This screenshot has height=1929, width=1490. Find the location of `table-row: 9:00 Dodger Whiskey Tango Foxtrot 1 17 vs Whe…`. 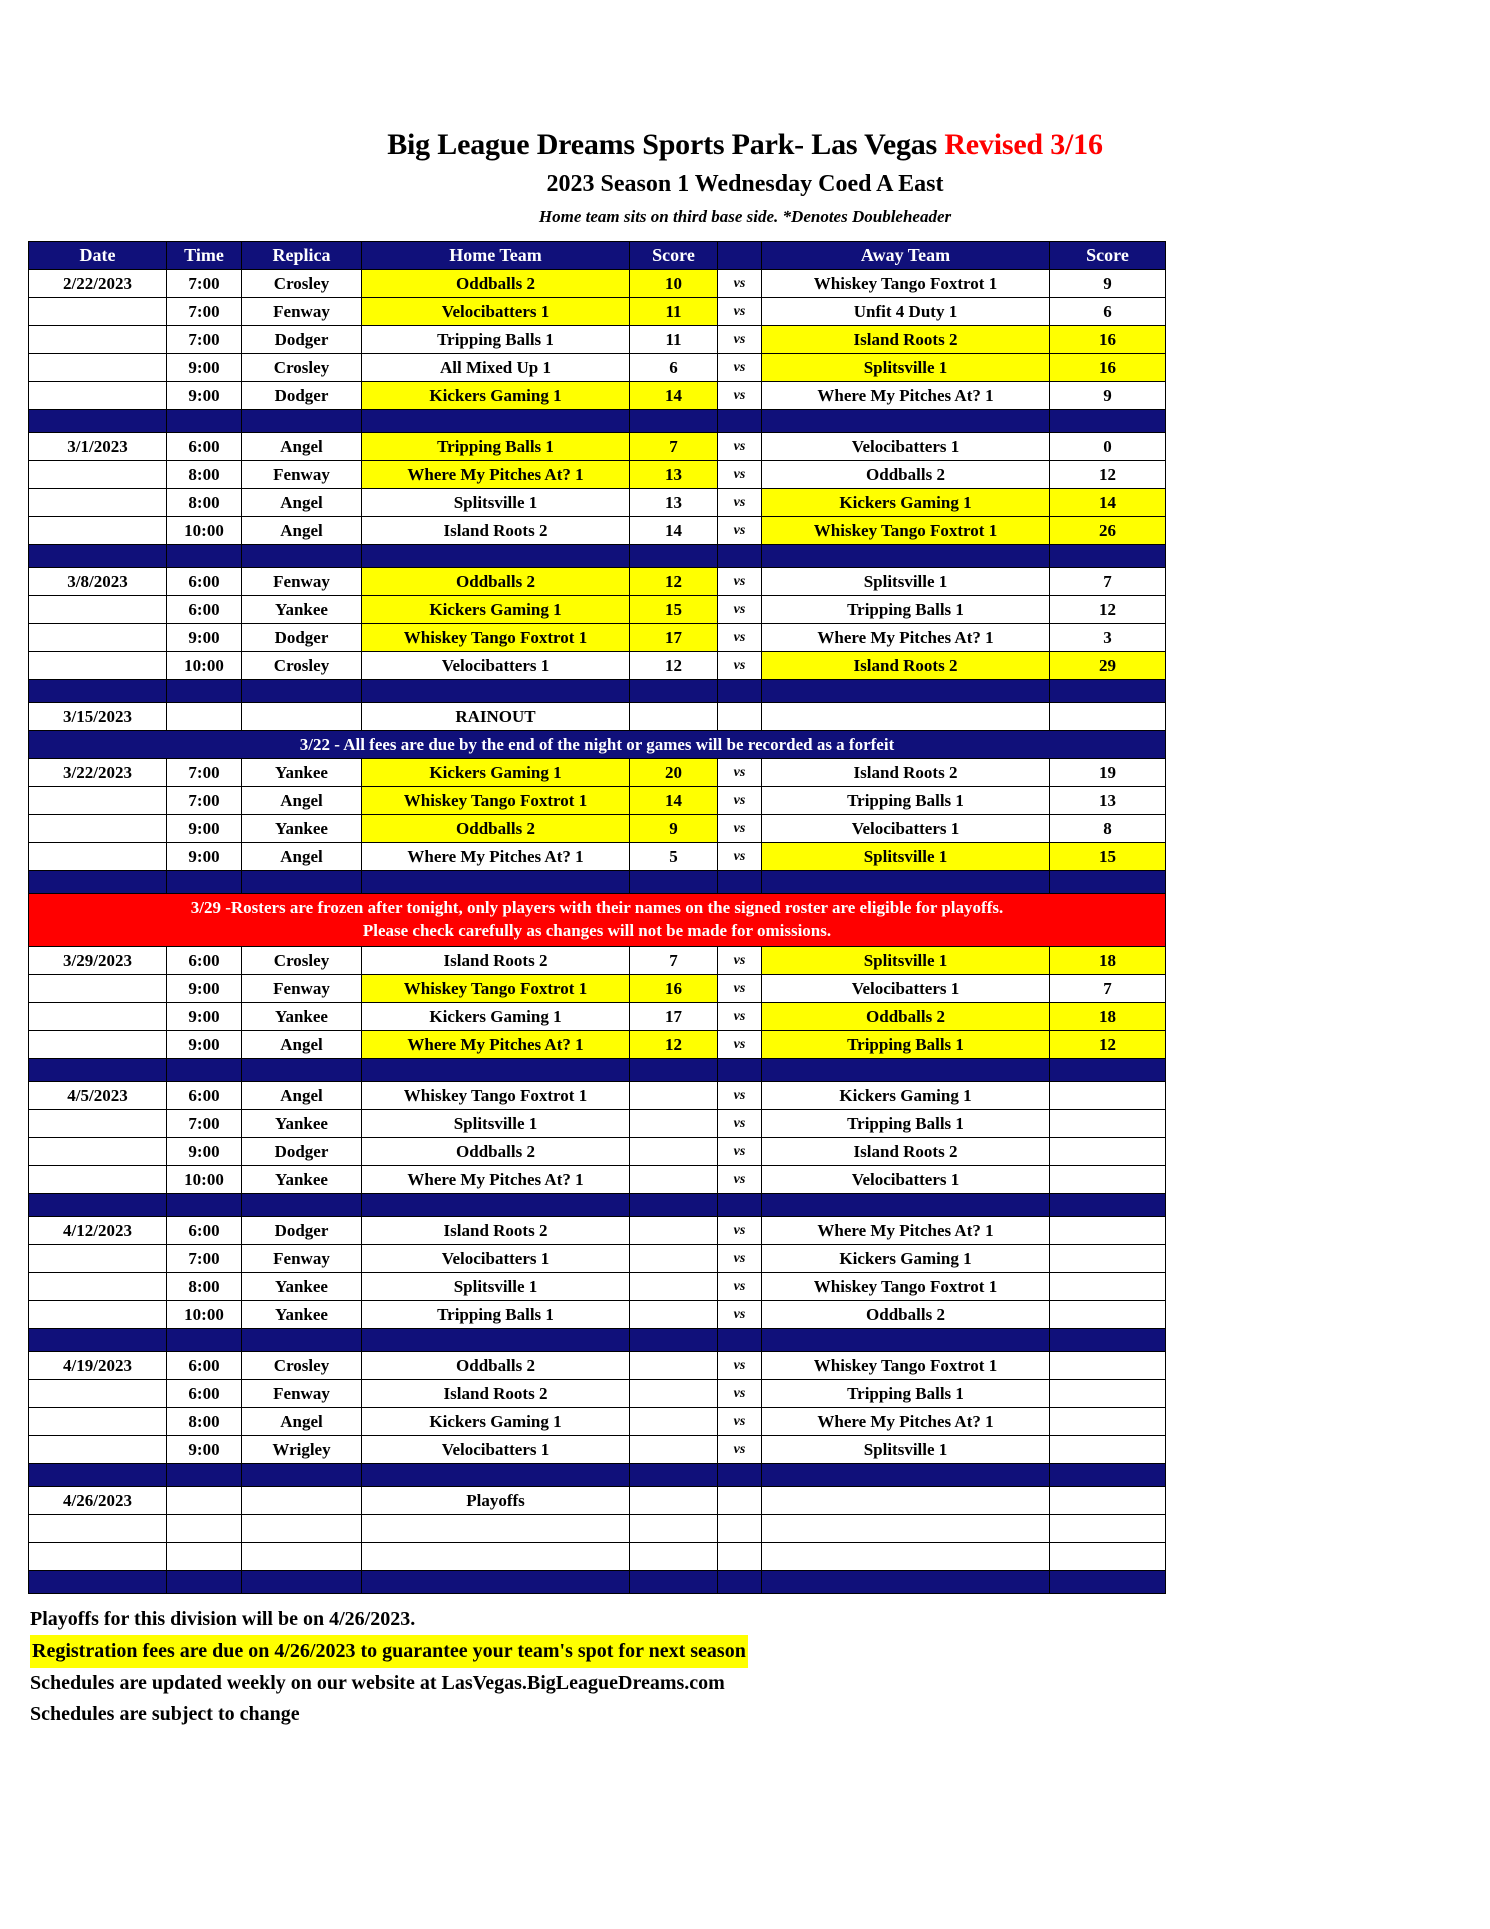

table-row: 9:00 Dodger Whiskey Tango Foxtrot 1 17 vs Whe… is located at coordinates (597, 638).